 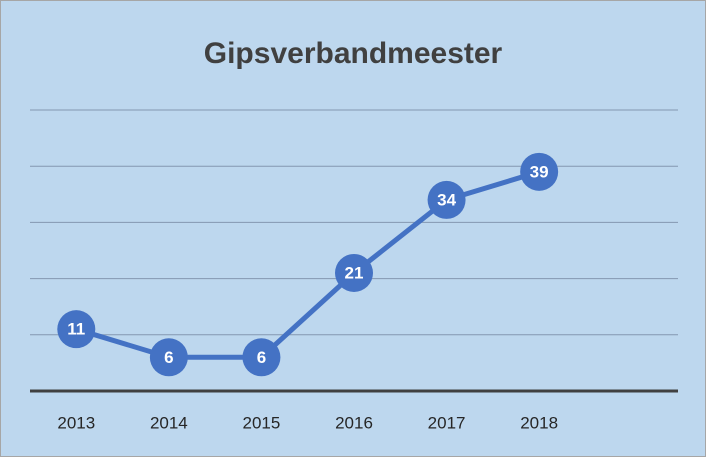 What do you see at coordinates (353, 53) in the screenshot?
I see `chart-title: Gipsverbandmeester` at bounding box center [353, 53].